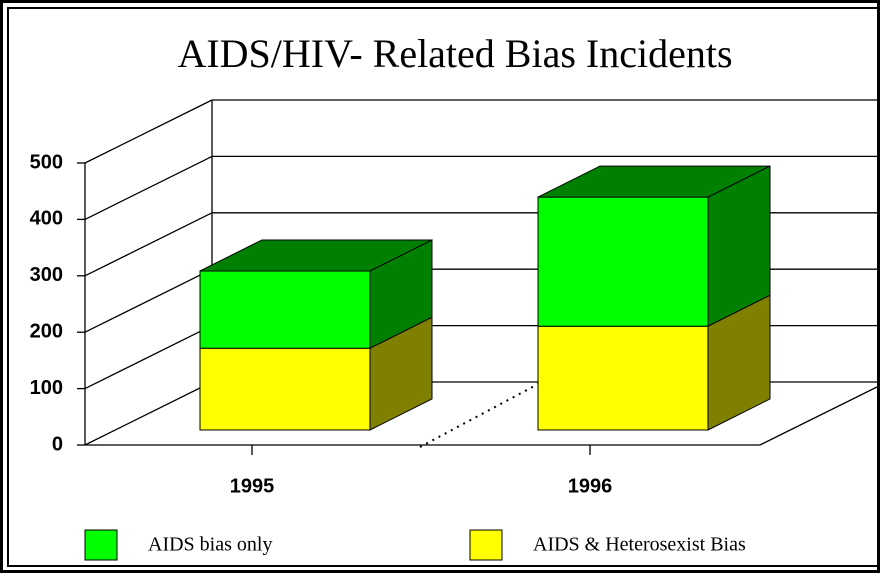 Image resolution: width=880 pixels, height=573 pixels. What do you see at coordinates (480, 415) in the screenshot?
I see `decor-dotted` at bounding box center [480, 415].